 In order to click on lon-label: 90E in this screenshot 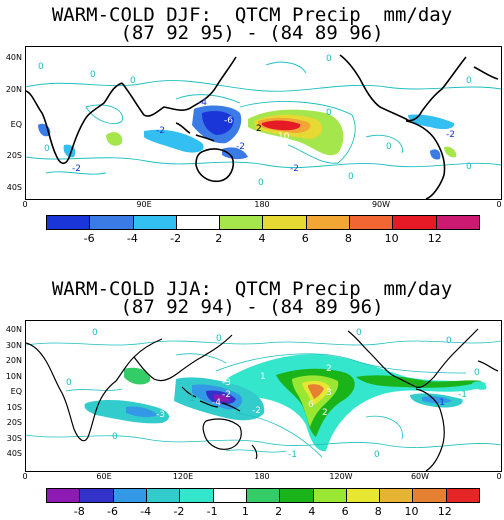, I will do `click(144, 204)`.